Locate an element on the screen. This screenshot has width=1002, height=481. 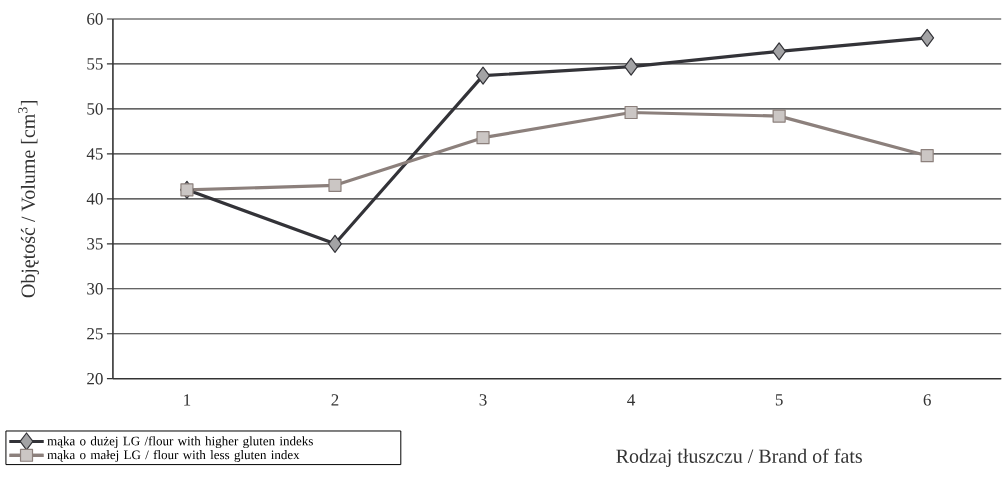
x-tick-label: 6 is located at coordinates (927, 400).